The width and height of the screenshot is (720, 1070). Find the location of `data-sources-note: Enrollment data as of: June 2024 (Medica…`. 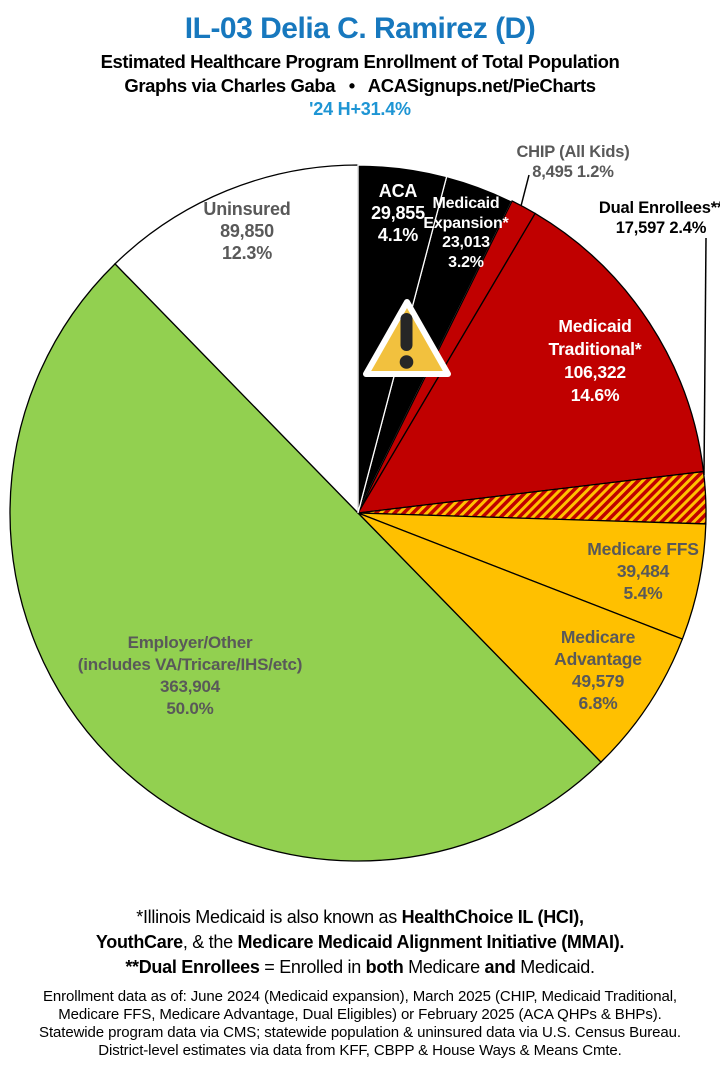

data-sources-note: Enrollment data as of: June 2024 (Medica… is located at coordinates (360, 1024).